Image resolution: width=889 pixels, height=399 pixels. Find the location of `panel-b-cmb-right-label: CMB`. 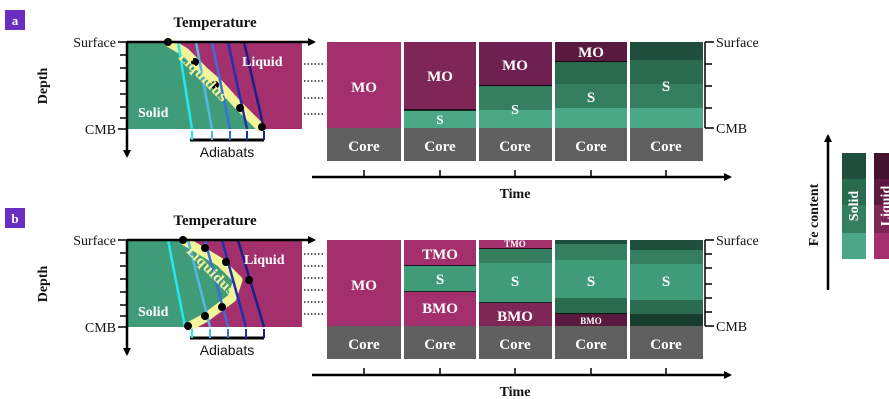

panel-b-cmb-right-label: CMB is located at coordinates (731, 327).